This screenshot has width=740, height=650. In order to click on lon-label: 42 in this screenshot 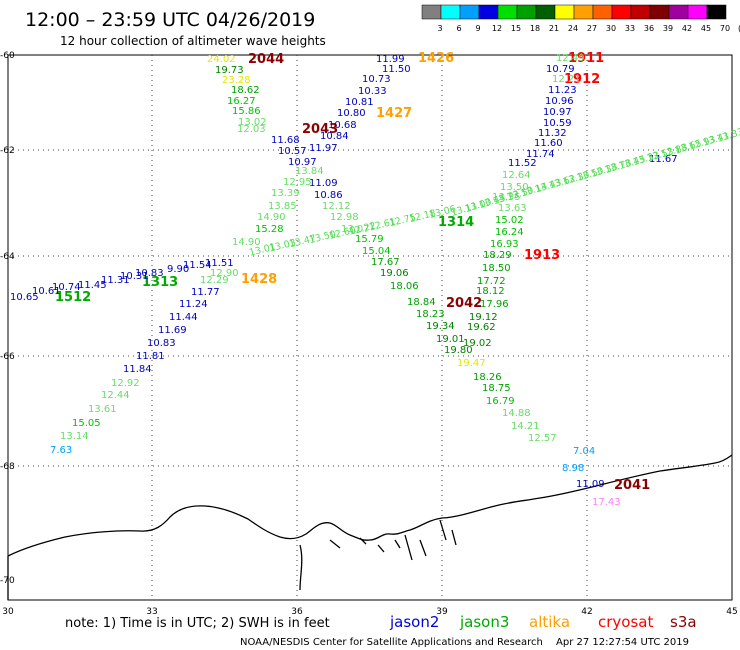, I will do `click(586, 612)`.